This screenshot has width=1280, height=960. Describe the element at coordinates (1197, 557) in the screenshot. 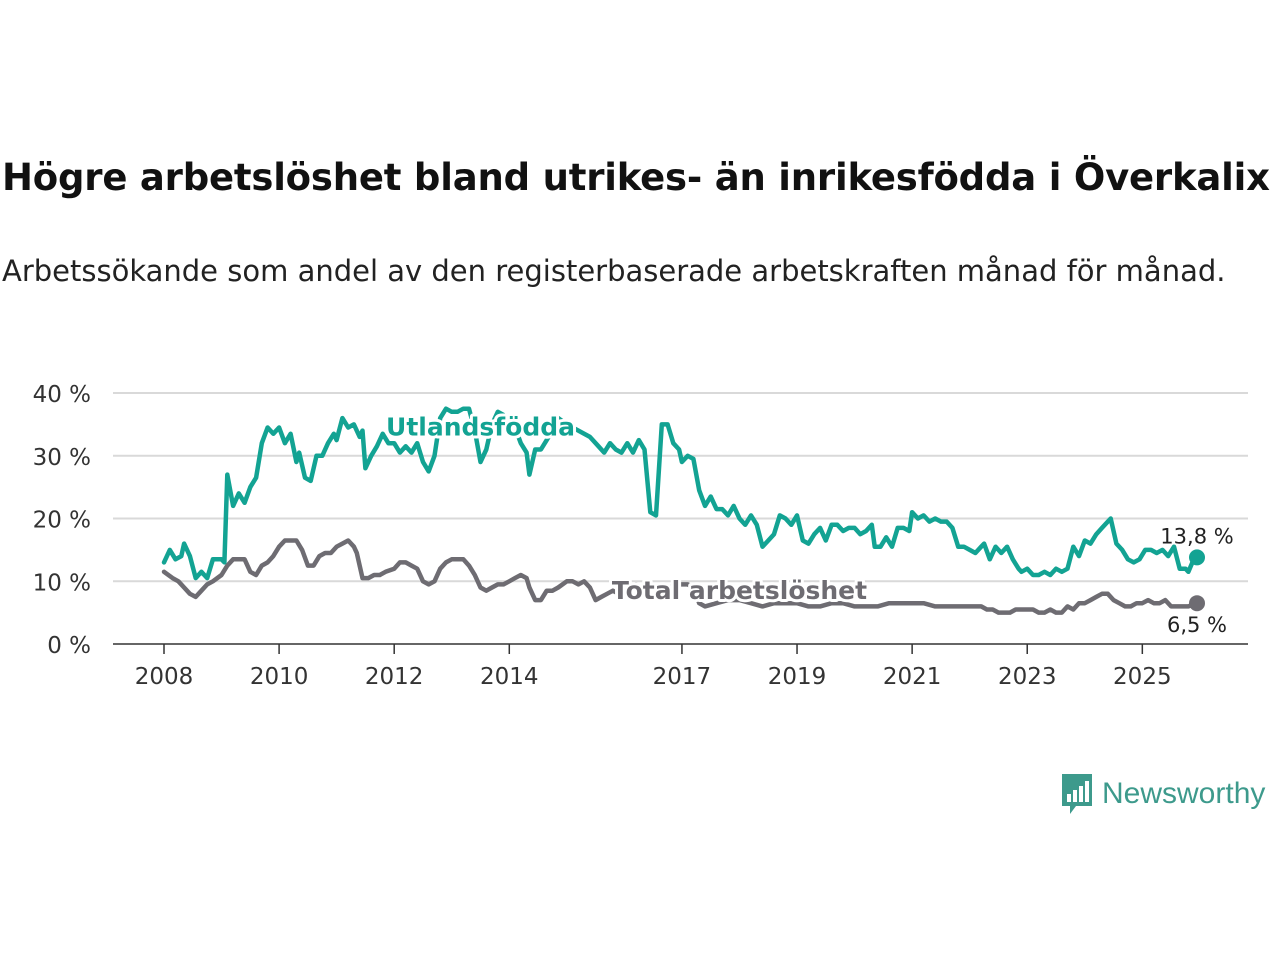

I see `end-point-utlandsfodda` at that location.